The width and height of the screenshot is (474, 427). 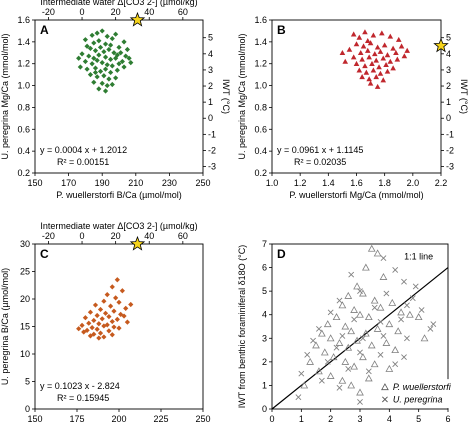 What do you see at coordinates (330, 419) in the screenshot?
I see `panel-d-x-tick-label: 2` at bounding box center [330, 419].